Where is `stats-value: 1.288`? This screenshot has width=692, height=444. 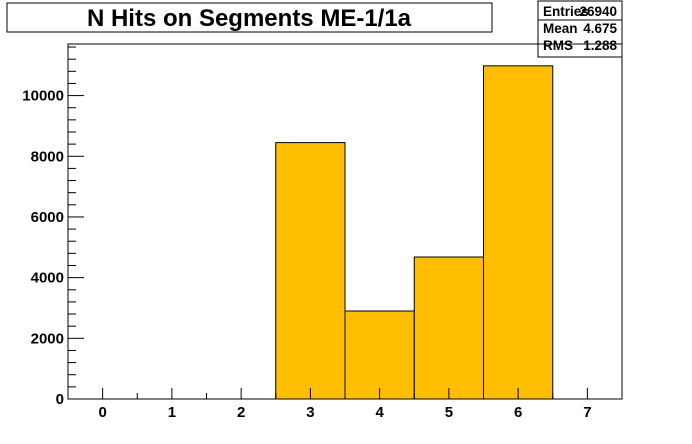 stats-value: 1.288 is located at coordinates (600, 45).